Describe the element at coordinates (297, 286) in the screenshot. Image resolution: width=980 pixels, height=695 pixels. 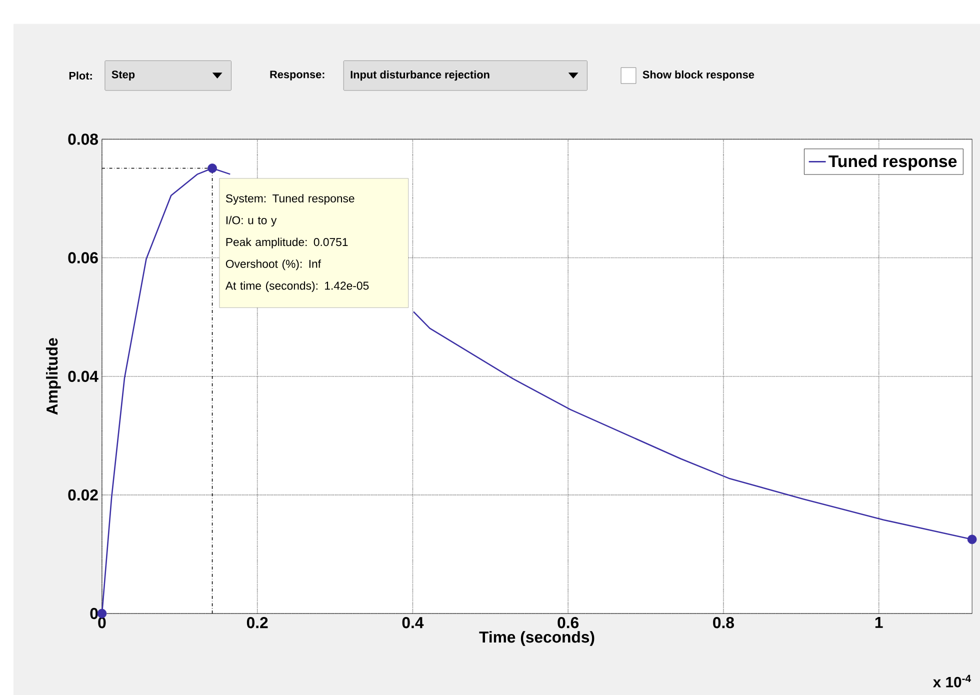
I see `annotation: At time (seconds): 1.42e-05` at that location.